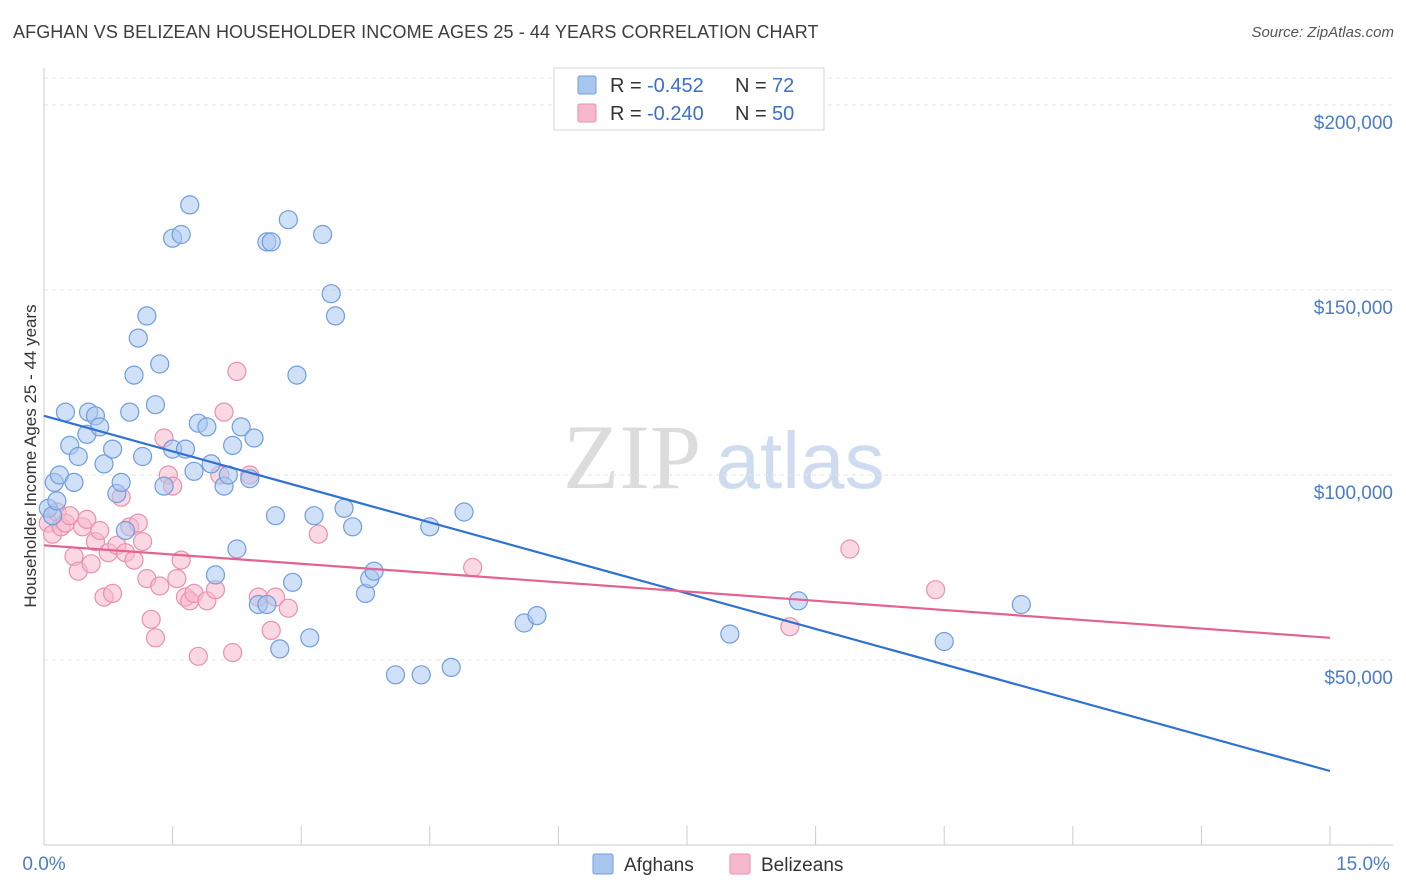 The image size is (1406, 892). What do you see at coordinates (626, 114) in the screenshot?
I see `legend-r-label-belizeans: R =` at bounding box center [626, 114].